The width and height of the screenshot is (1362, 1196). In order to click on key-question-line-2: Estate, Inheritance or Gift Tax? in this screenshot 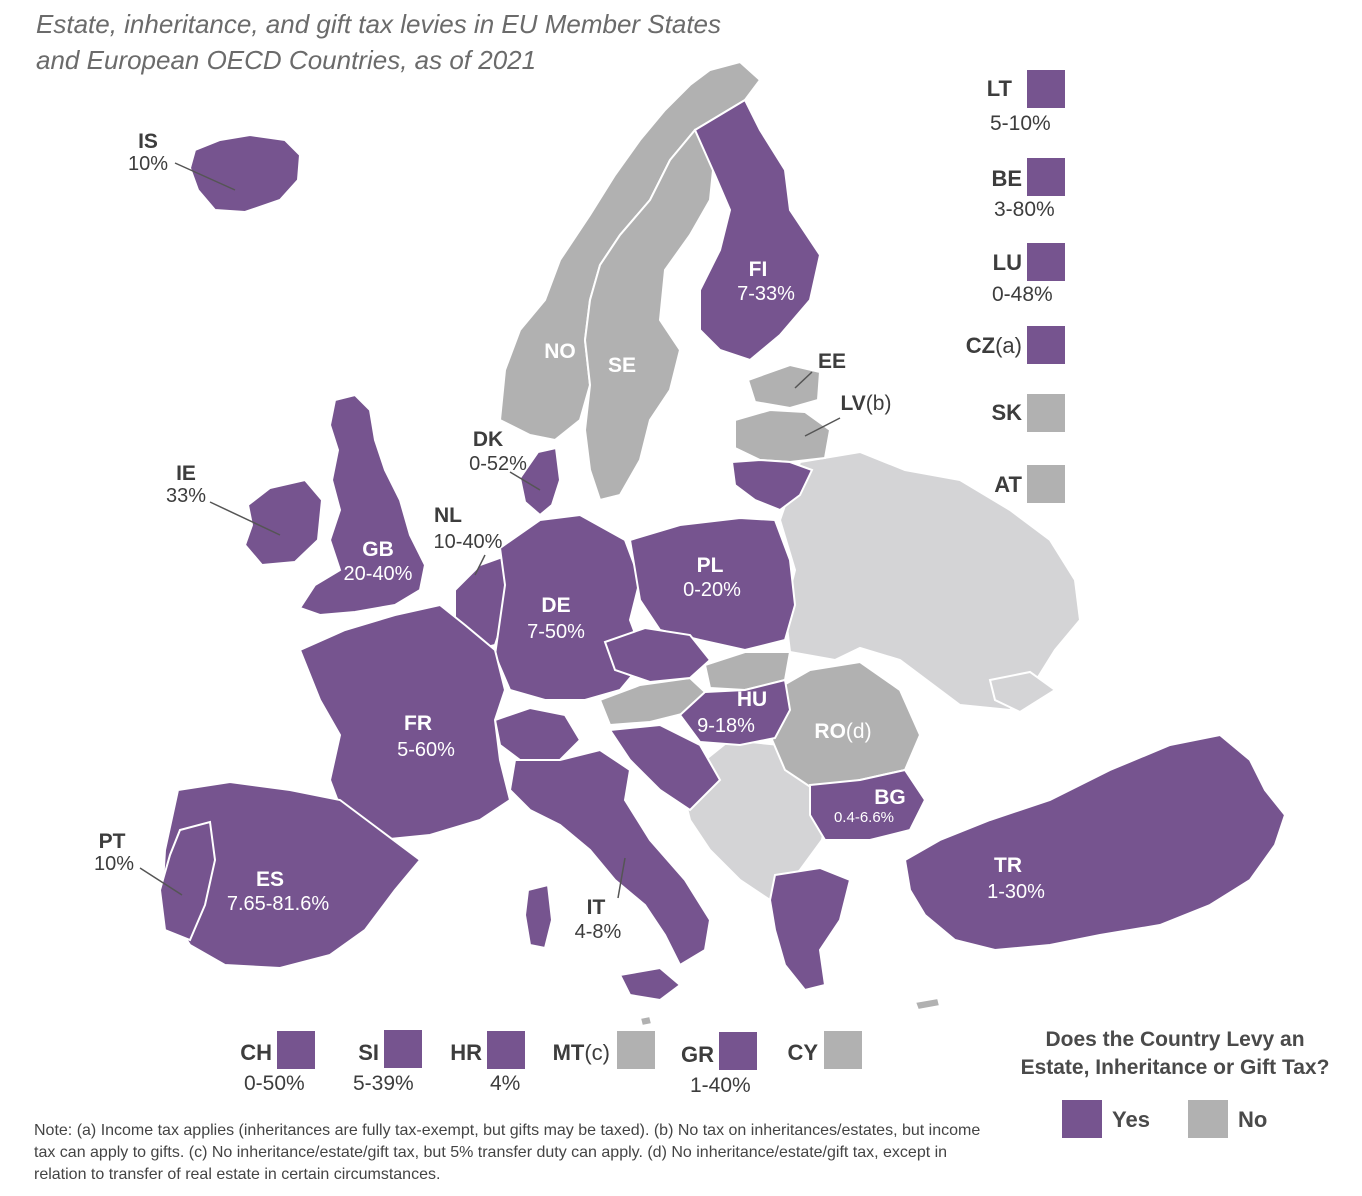, I will do `click(1175, 1067)`.